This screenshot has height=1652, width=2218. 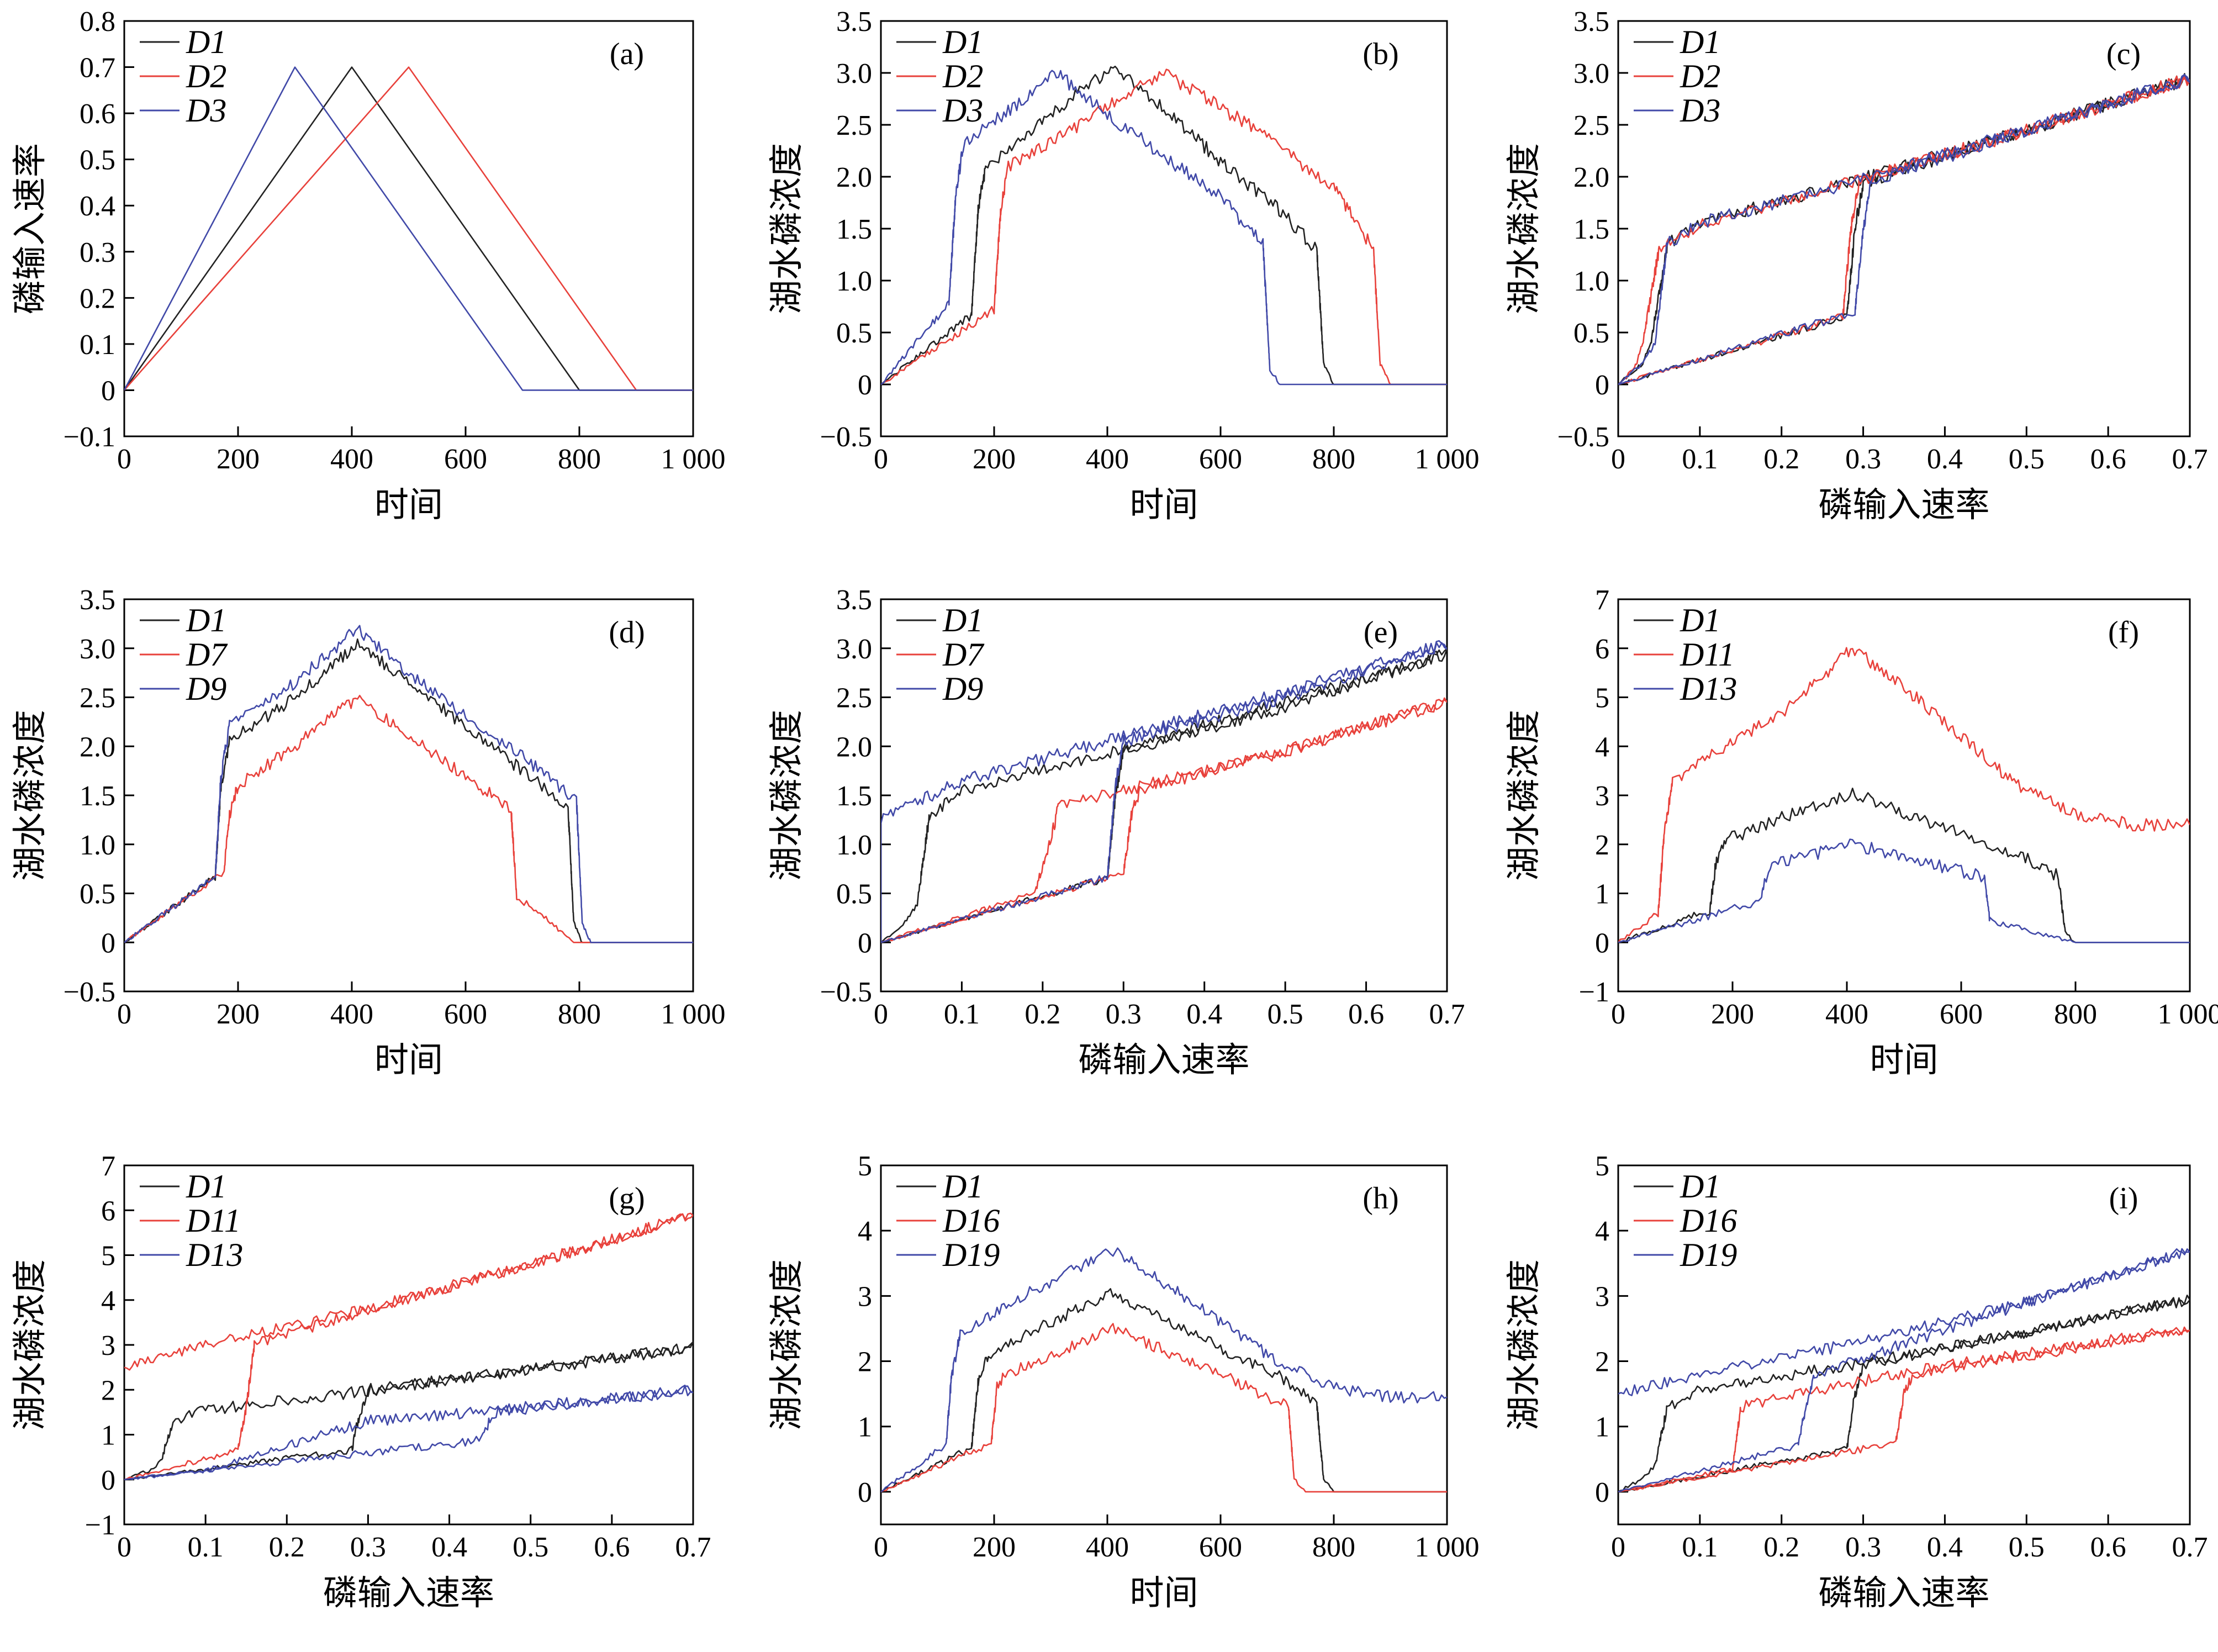 I want to click on legend-label-D1: D1, so click(x=1700, y=42).